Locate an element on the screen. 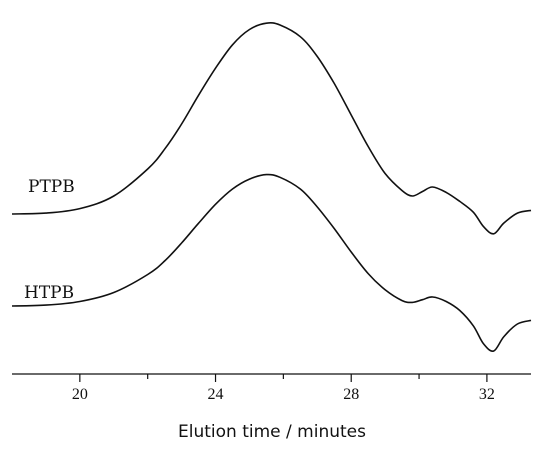 The image size is (550, 451). x-tick-label: 24 is located at coordinates (216, 394).